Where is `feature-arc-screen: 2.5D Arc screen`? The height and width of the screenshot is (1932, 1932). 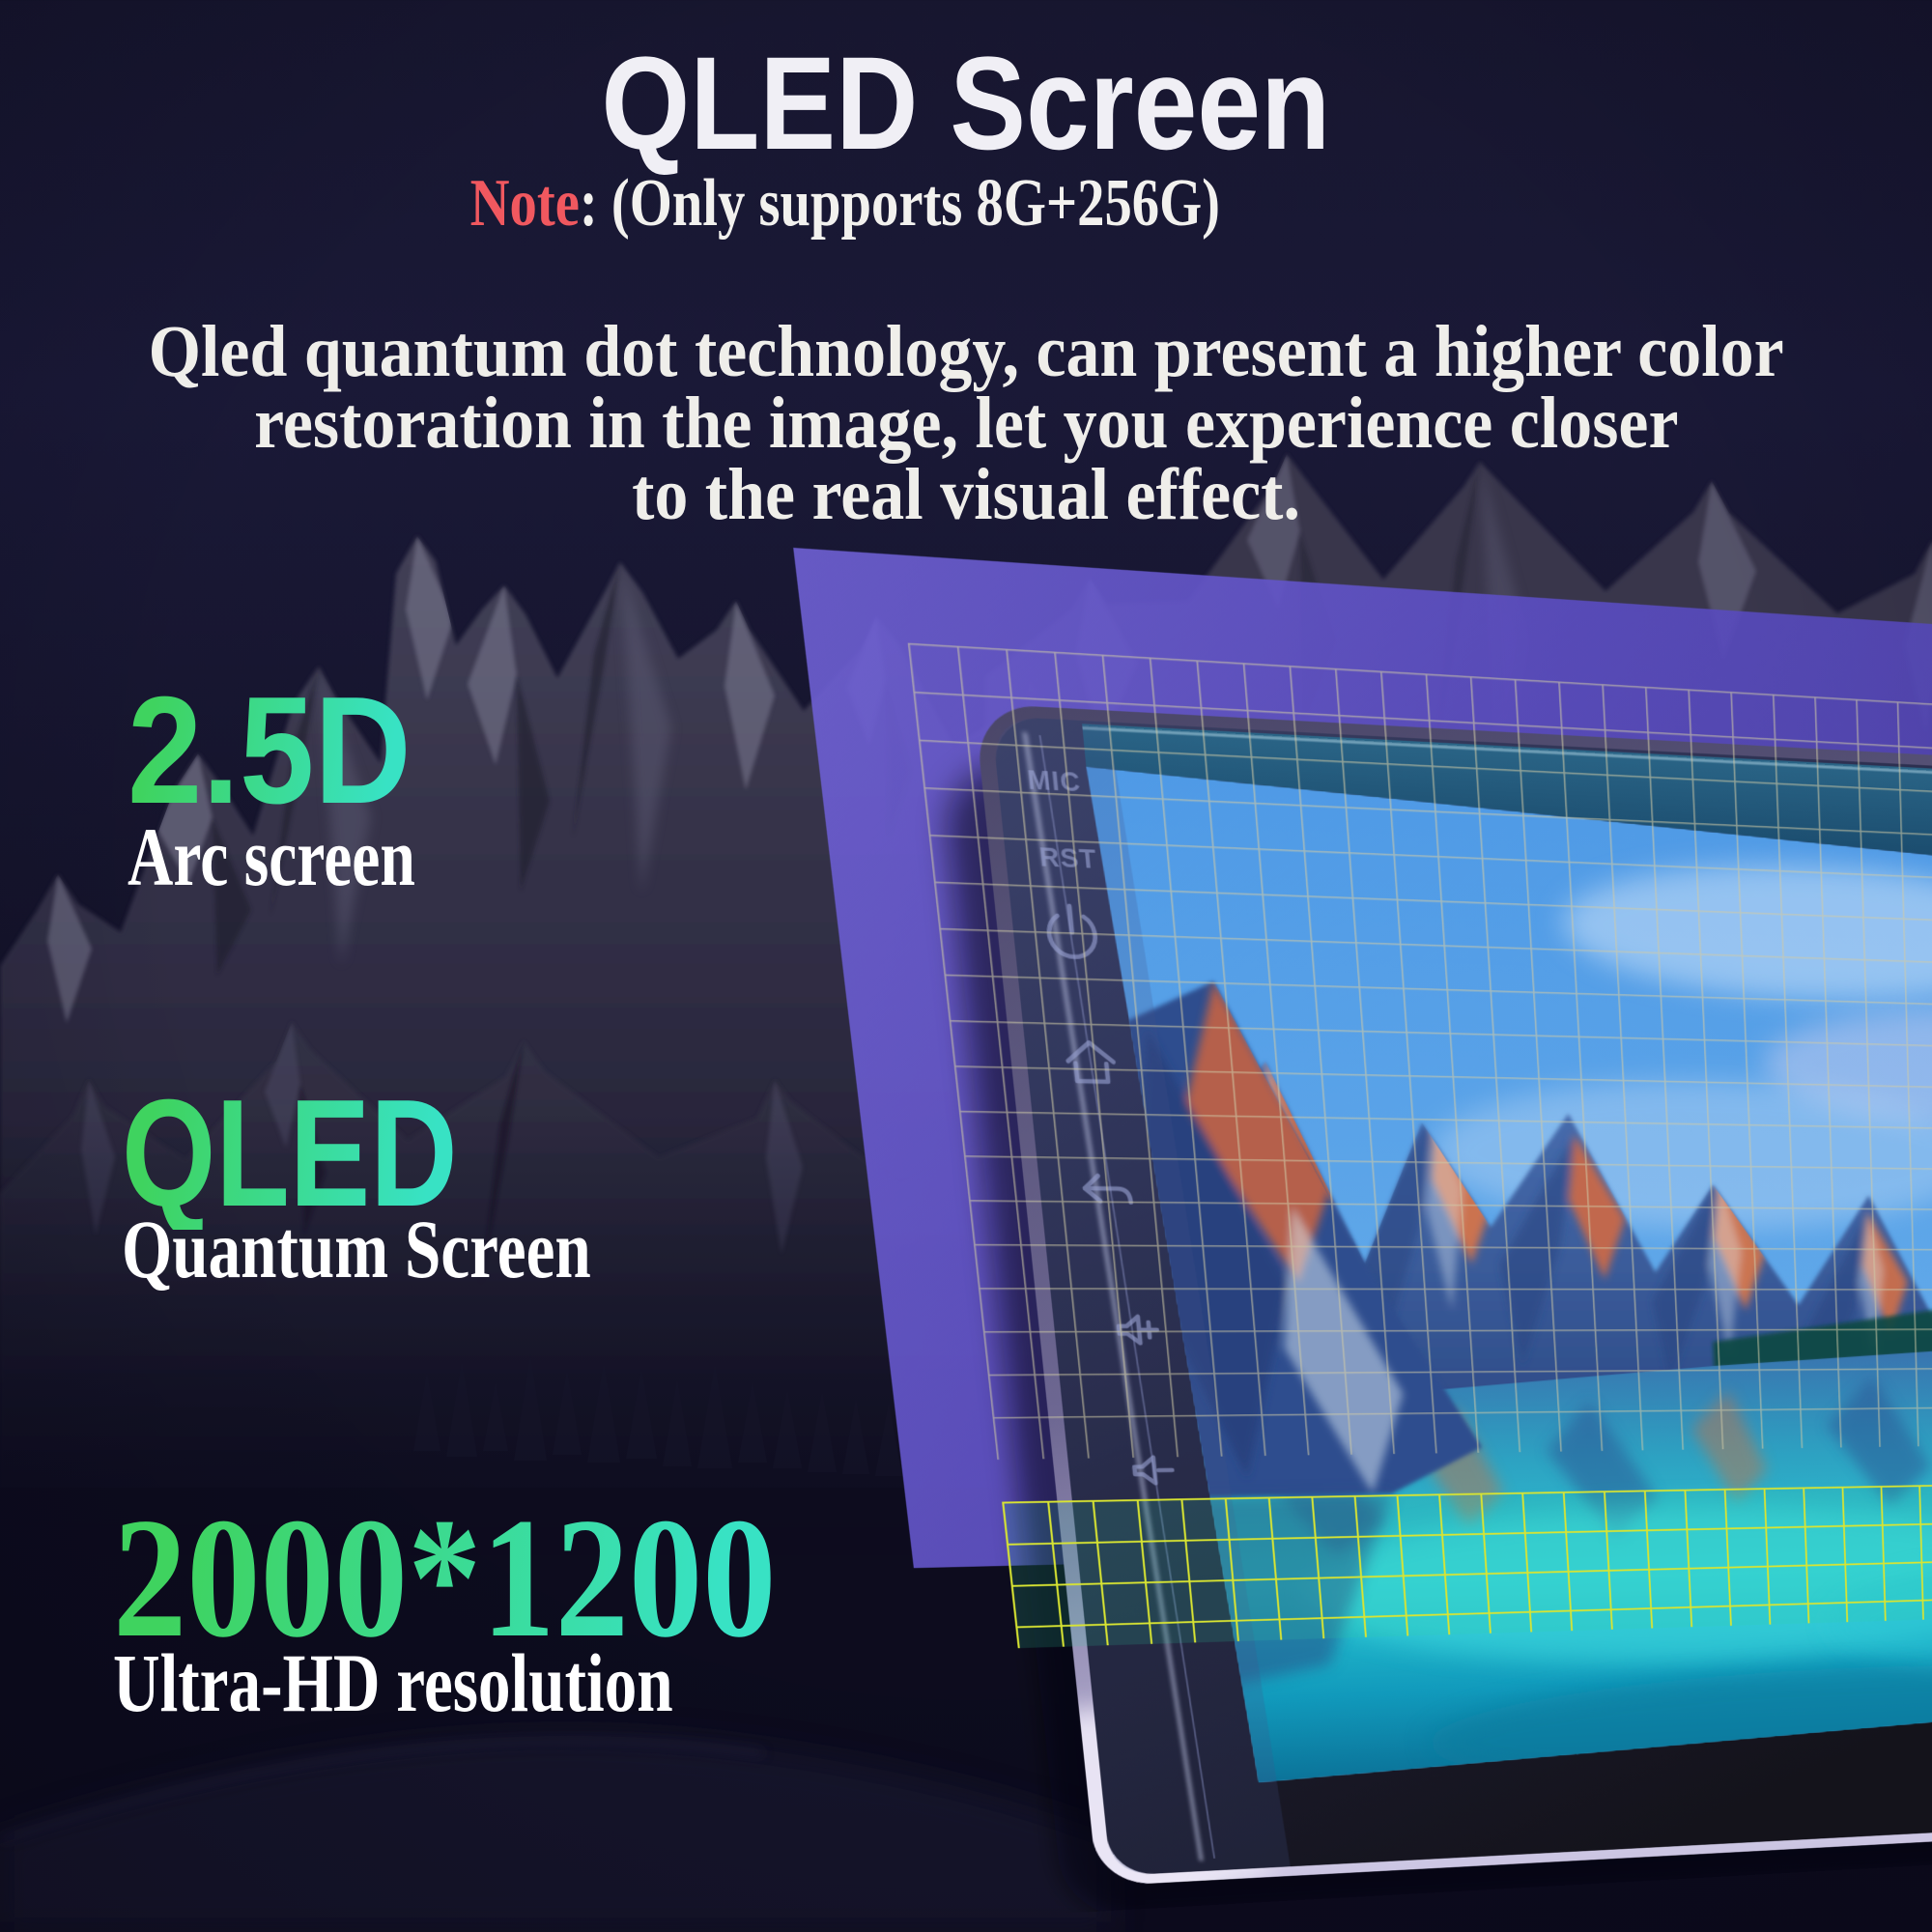 feature-arc-screen: 2.5D Arc screen is located at coordinates (316, 786).